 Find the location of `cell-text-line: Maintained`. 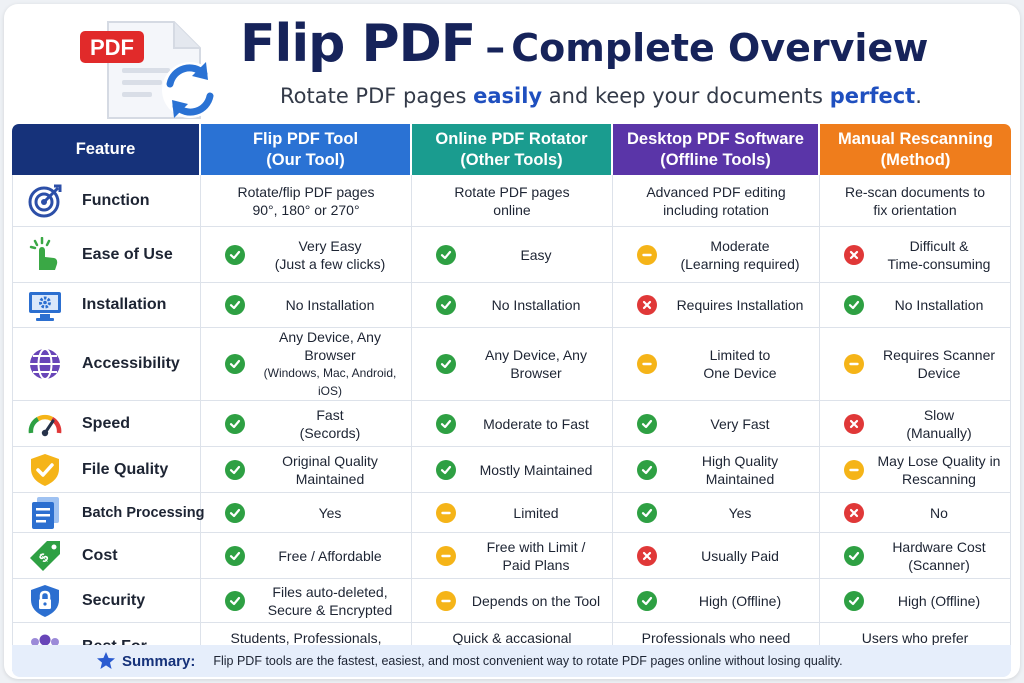

cell-text-line: Maintained is located at coordinates (330, 478).